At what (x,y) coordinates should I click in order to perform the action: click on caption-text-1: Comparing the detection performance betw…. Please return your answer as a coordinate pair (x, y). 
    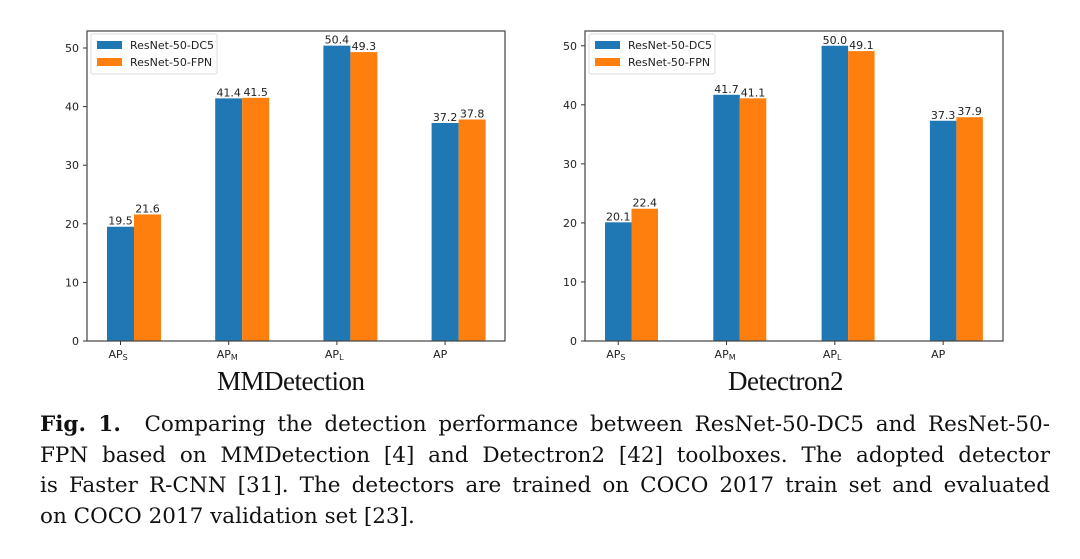
    Looking at the image, I should click on (597, 424).